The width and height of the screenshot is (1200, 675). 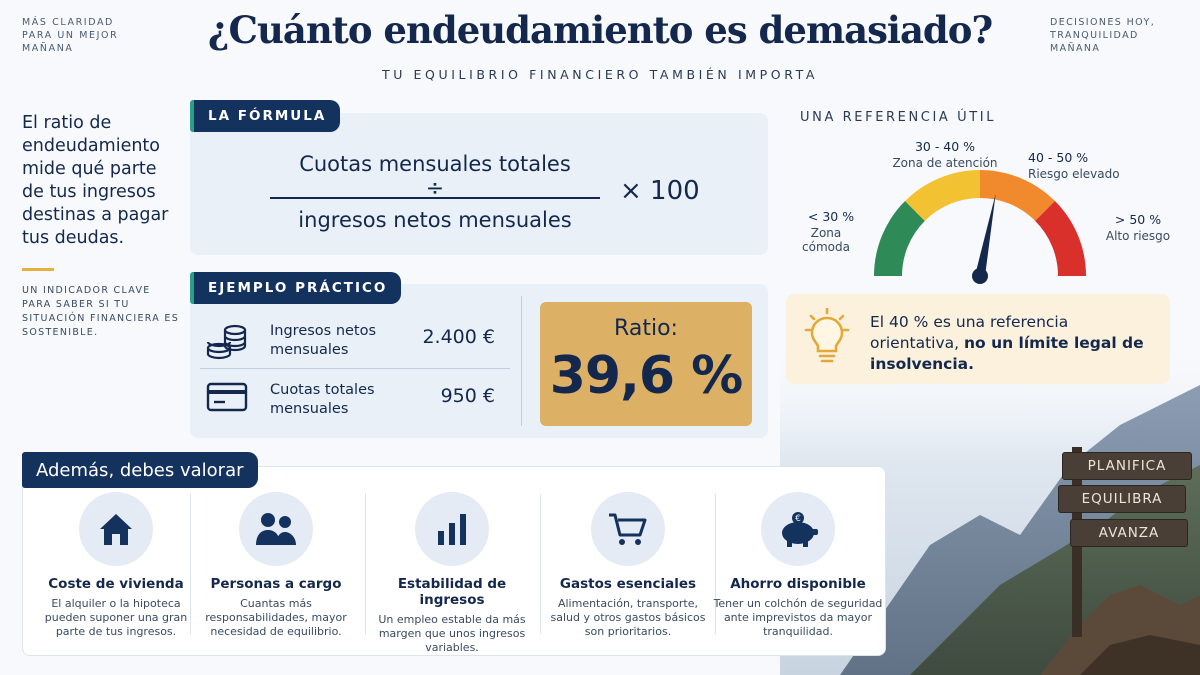 What do you see at coordinates (628, 584) in the screenshot?
I see `factor-title: Gastos esenciales` at bounding box center [628, 584].